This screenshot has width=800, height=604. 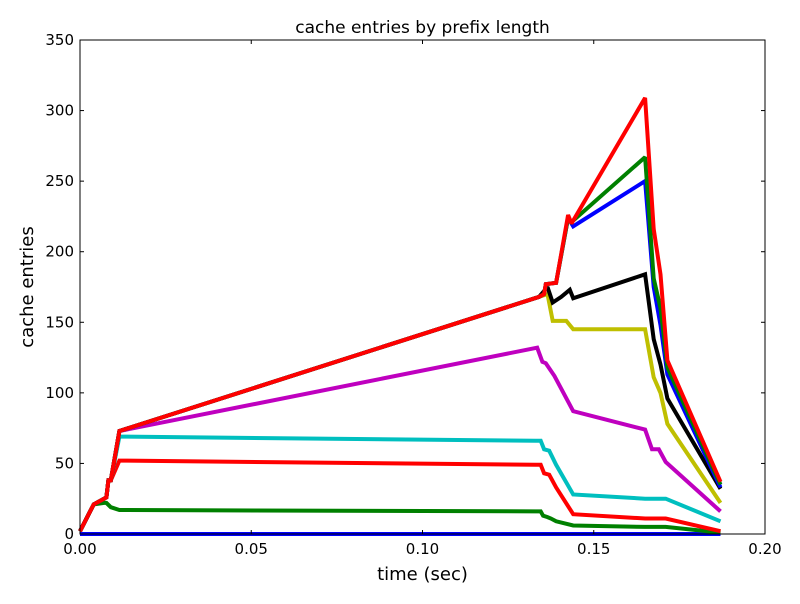 I want to click on y-tick-label: 300, so click(x=59, y=111).